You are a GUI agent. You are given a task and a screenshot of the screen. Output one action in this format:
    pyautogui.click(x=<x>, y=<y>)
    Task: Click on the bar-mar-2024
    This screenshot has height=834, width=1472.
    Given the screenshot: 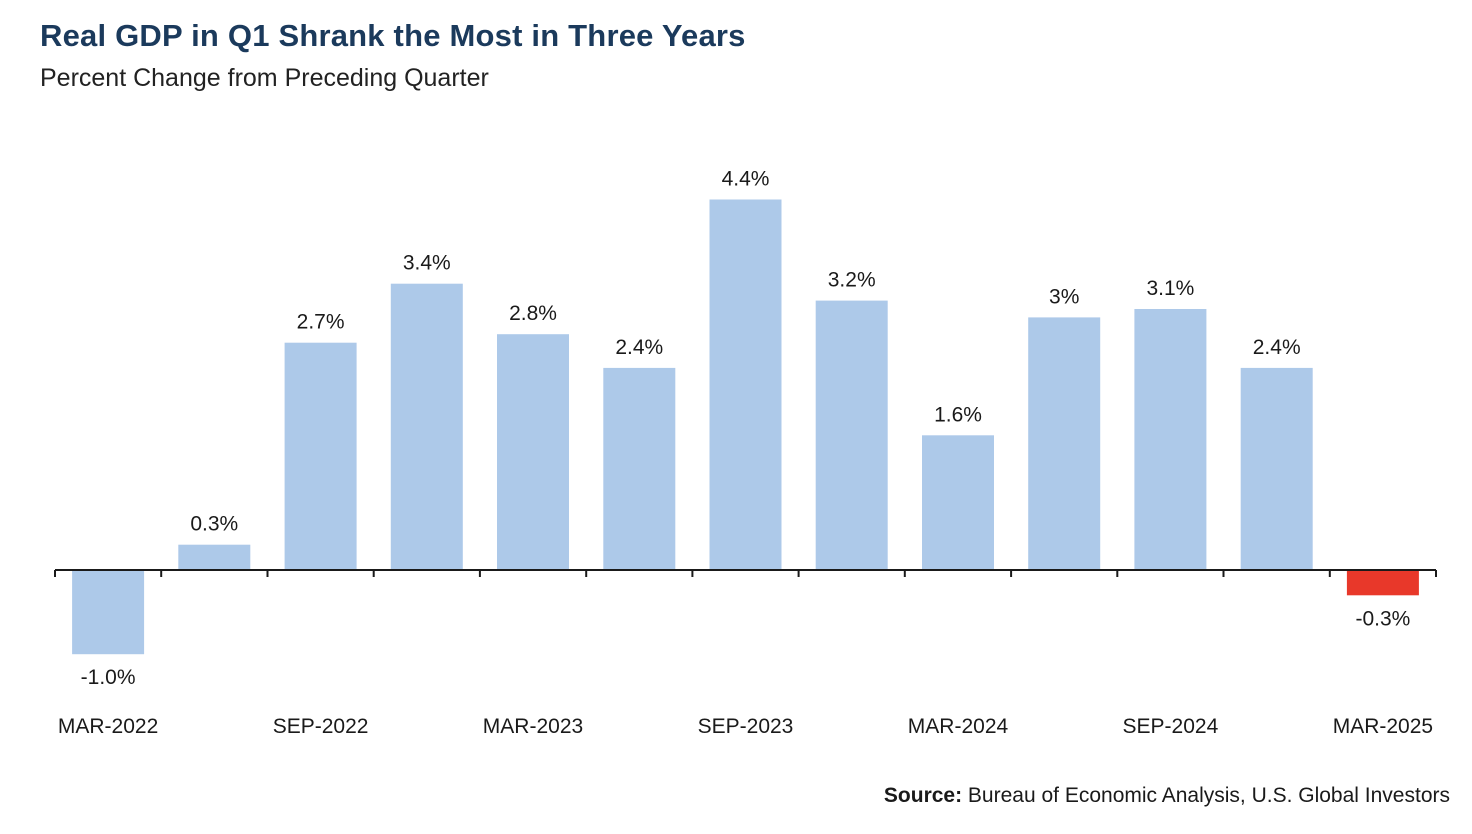 What is the action you would take?
    pyautogui.click(x=958, y=502)
    